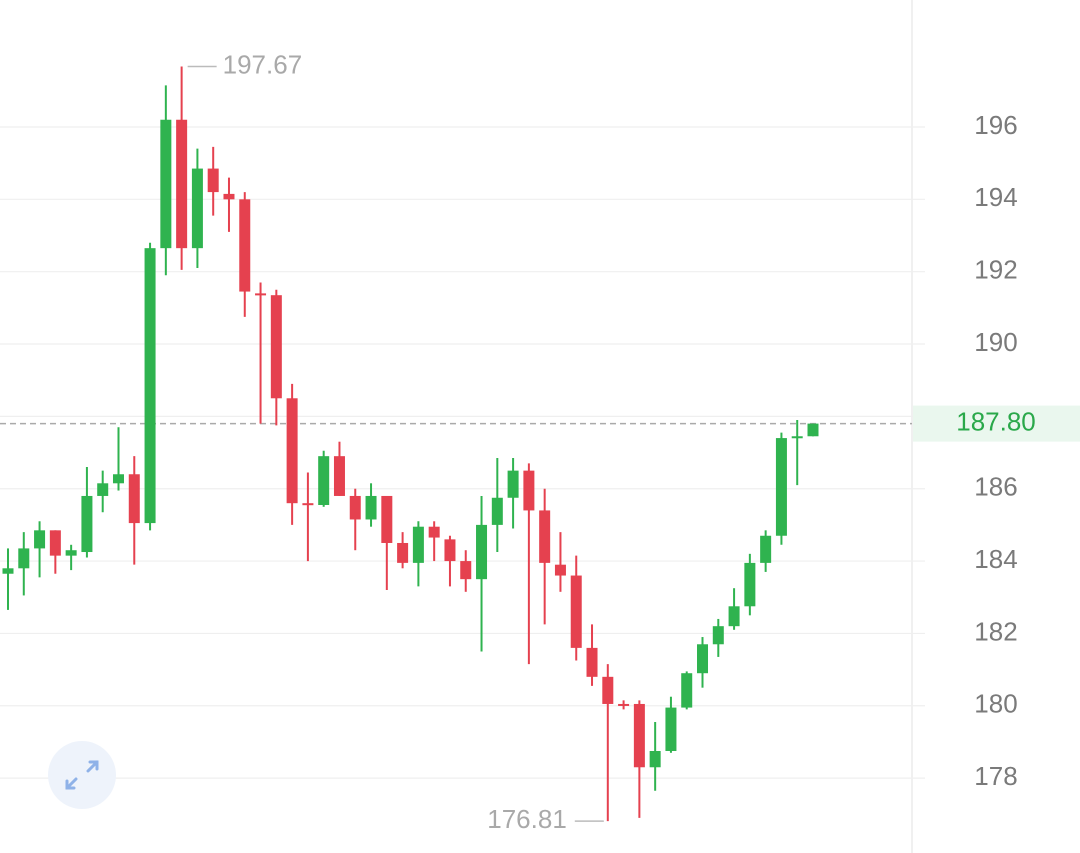 This screenshot has height=853, width=1080. What do you see at coordinates (995, 125) in the screenshot?
I see `y-tick-label: 196` at bounding box center [995, 125].